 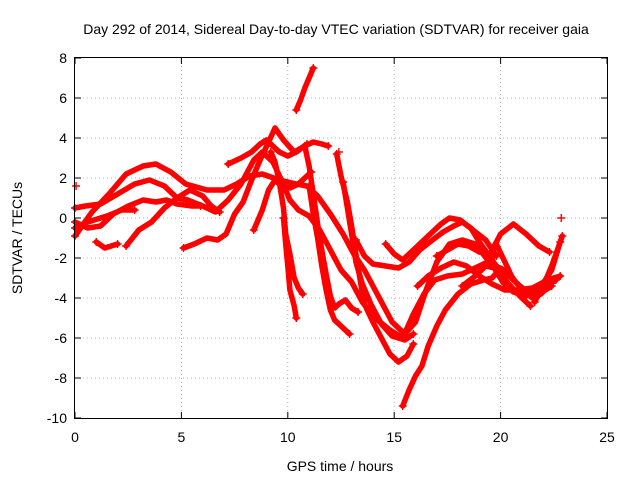 What do you see at coordinates (288, 437) in the screenshot?
I see `x-tick-label: 10` at bounding box center [288, 437].